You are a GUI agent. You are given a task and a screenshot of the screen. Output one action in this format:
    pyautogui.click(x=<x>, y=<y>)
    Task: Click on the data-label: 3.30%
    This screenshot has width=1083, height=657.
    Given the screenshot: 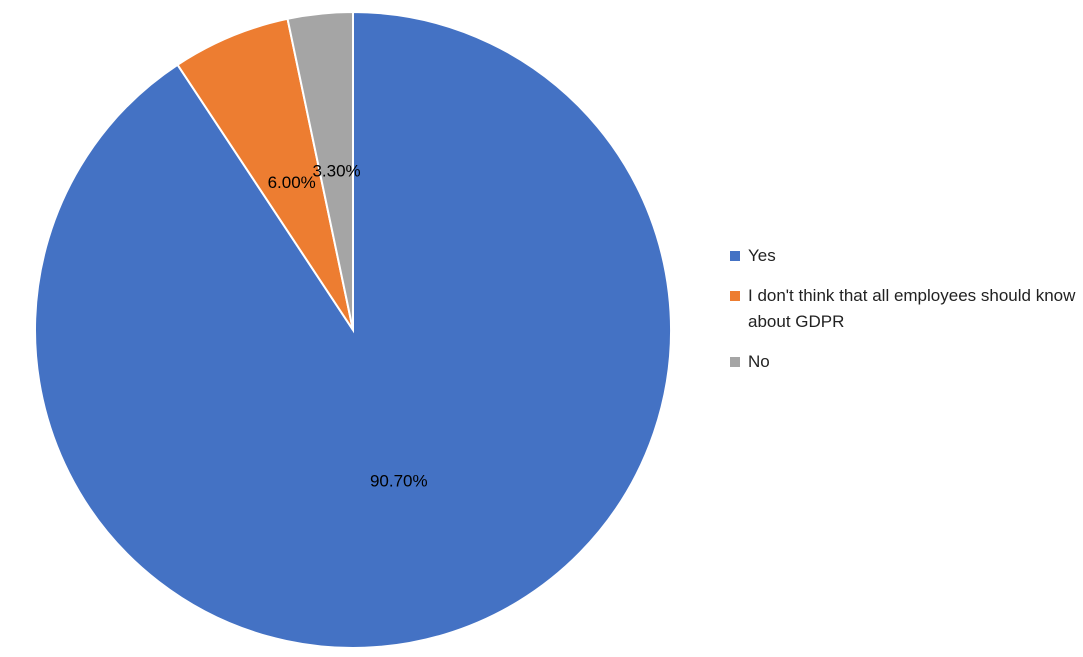 What is the action you would take?
    pyautogui.click(x=336, y=170)
    